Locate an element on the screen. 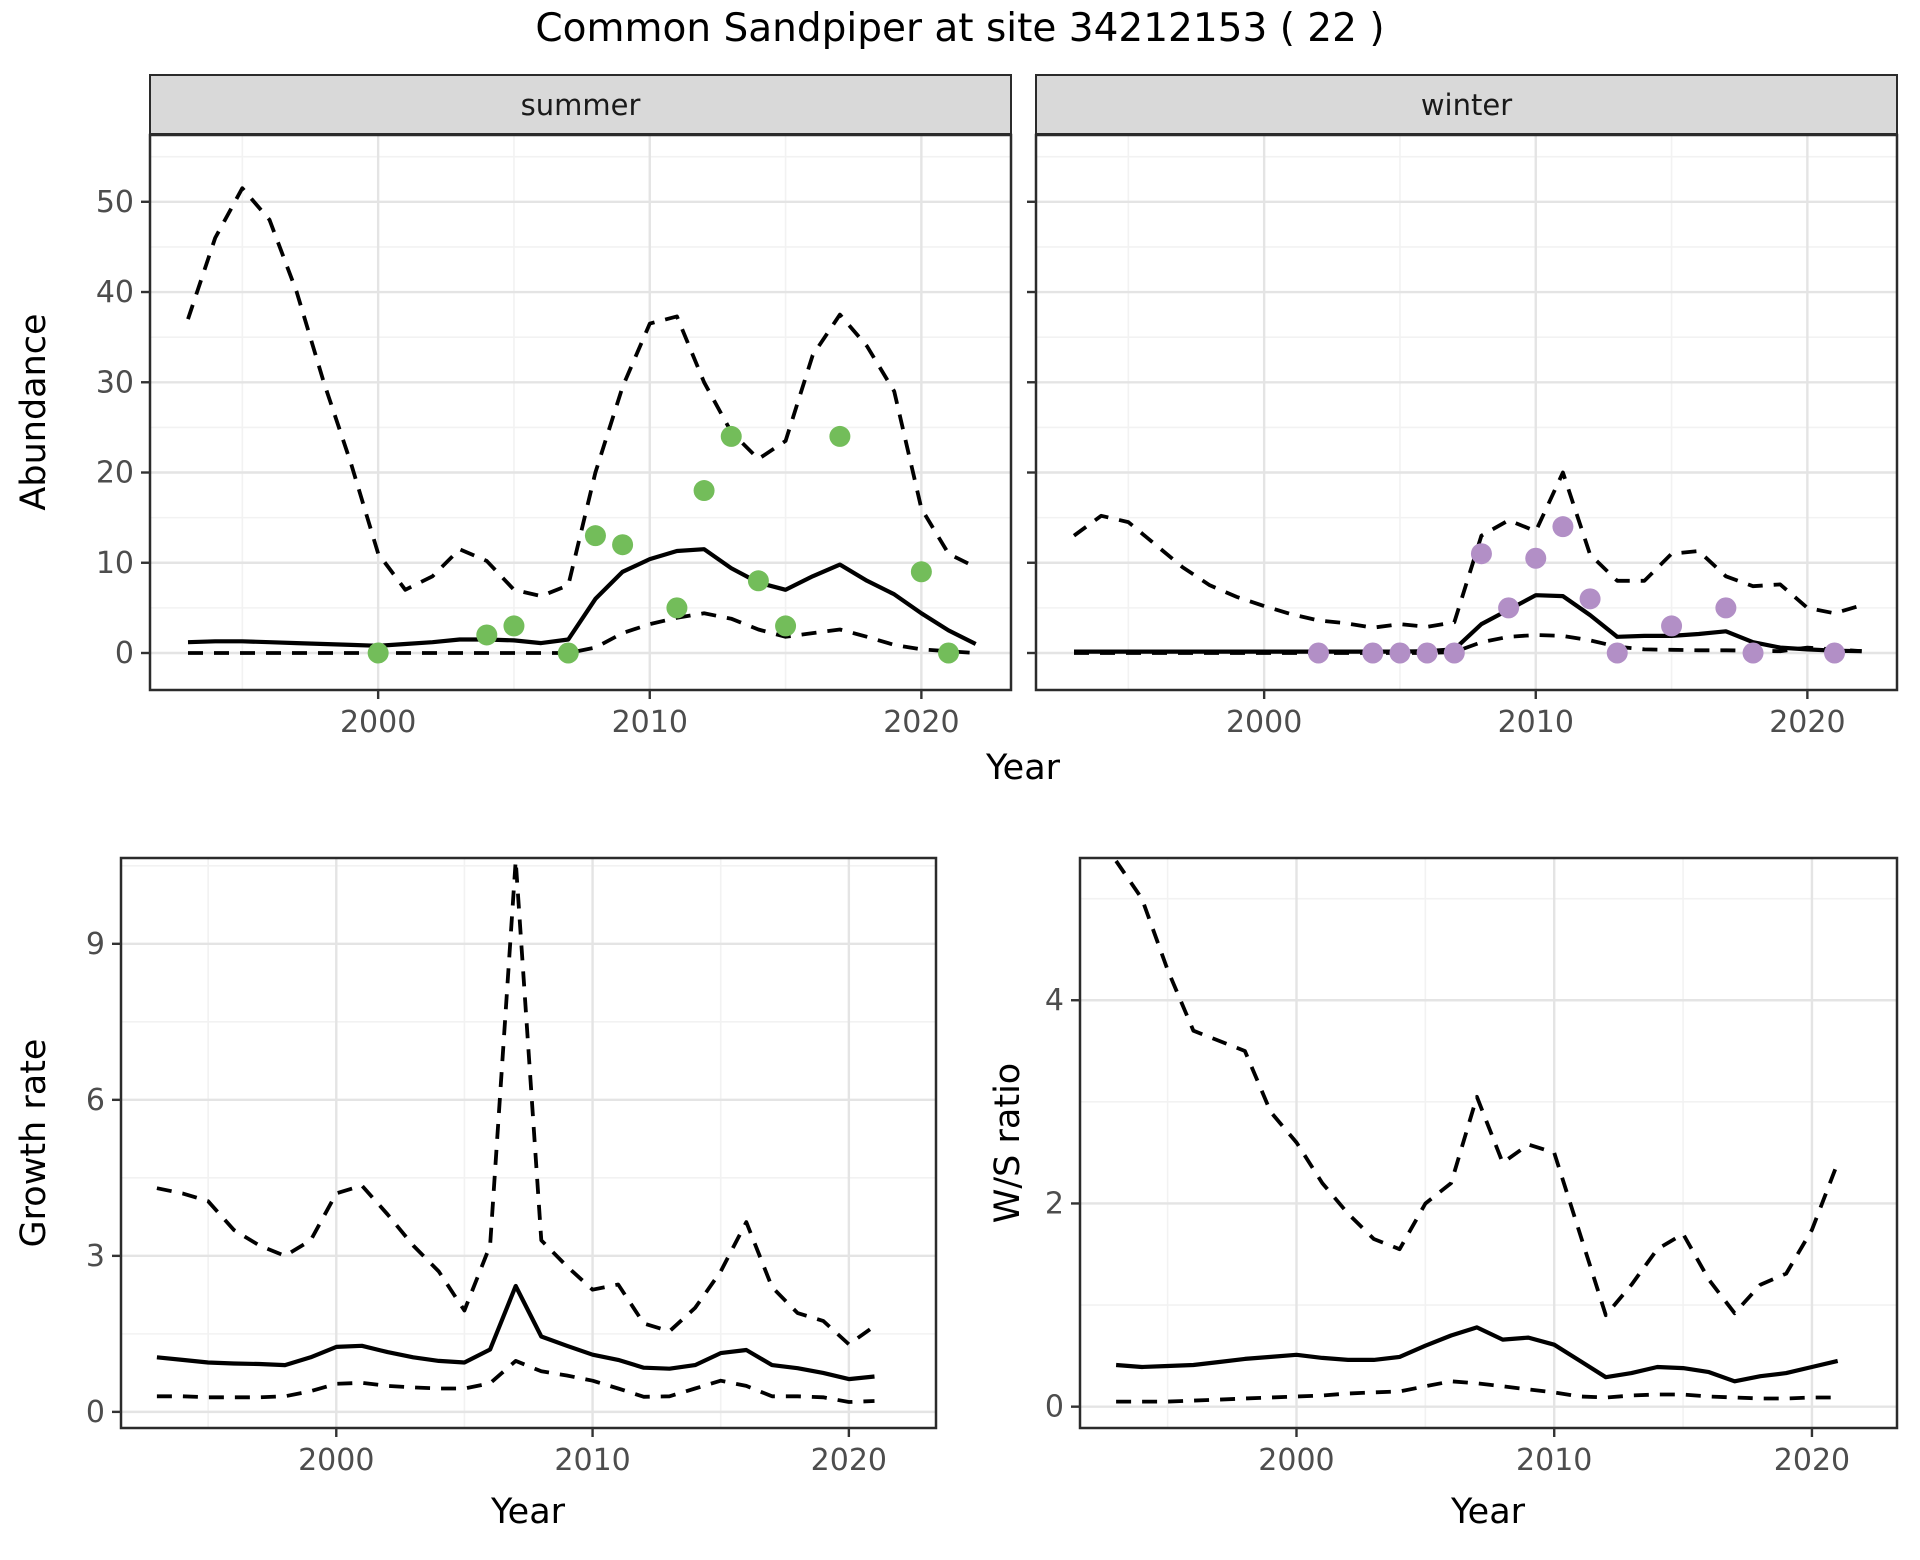 The width and height of the screenshot is (1920, 1560). y-tick-label: 4 is located at coordinates (1054, 1000).